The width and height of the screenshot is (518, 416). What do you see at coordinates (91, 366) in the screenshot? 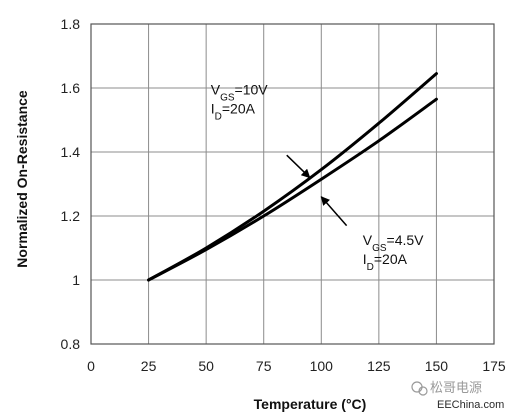
I see `x-tick-label: 0` at bounding box center [91, 366].